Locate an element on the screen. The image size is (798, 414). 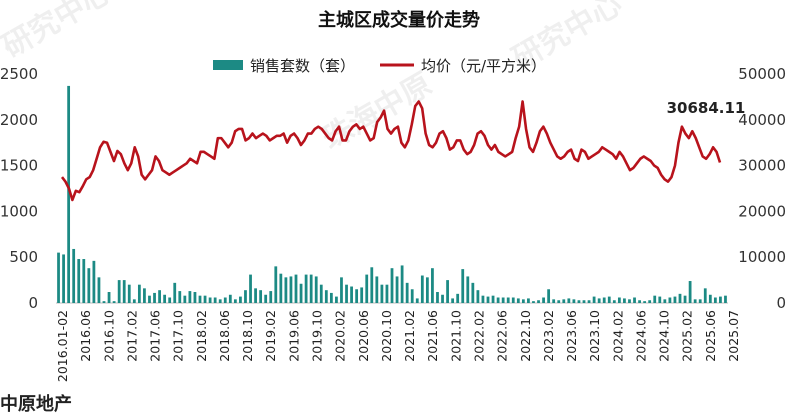
right-axis: 0 10000 20000 30000 40000 50000 is located at coordinates (762, 188).